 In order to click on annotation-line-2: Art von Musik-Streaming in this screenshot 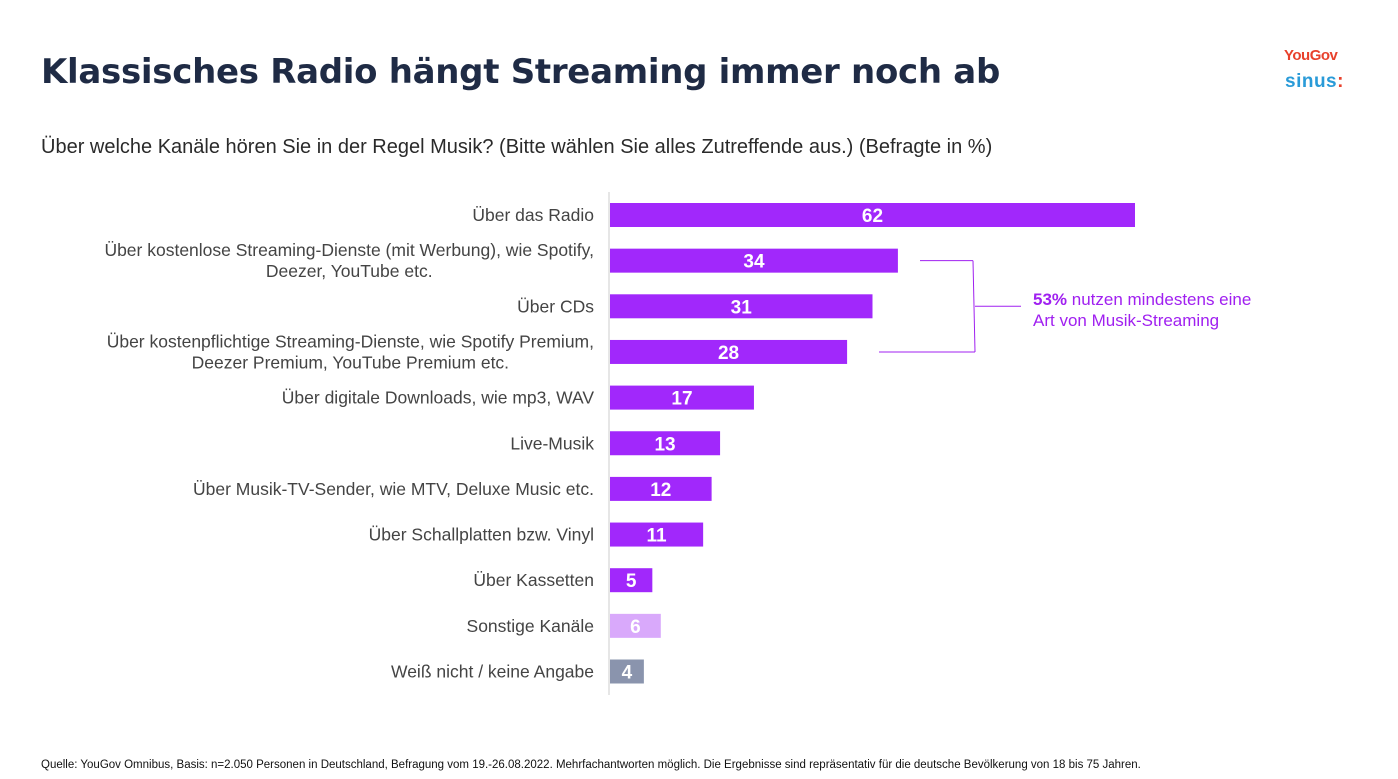, I will do `click(1126, 320)`.